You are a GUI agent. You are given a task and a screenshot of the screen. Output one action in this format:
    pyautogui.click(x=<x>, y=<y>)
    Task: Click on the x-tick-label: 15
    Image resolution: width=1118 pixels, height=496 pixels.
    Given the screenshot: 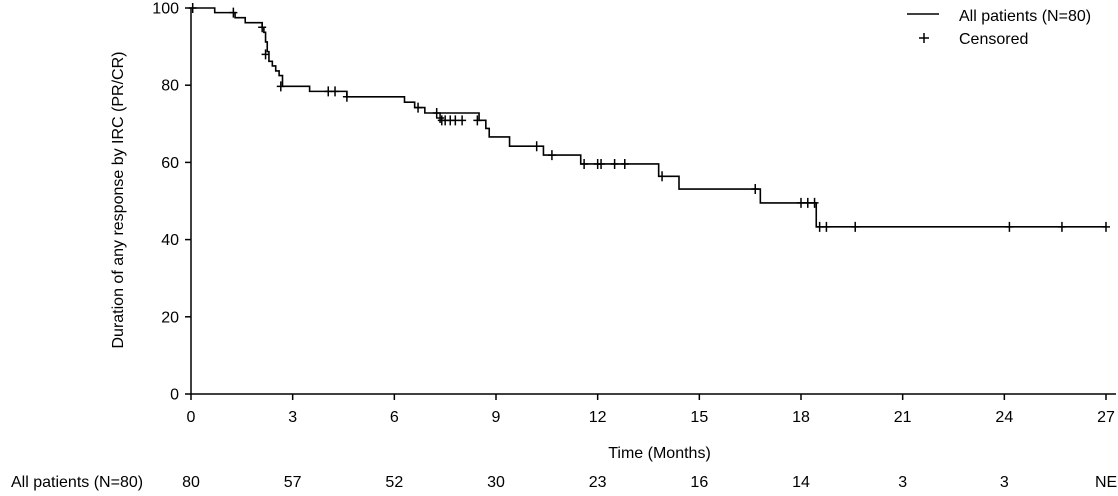 What is the action you would take?
    pyautogui.click(x=699, y=417)
    